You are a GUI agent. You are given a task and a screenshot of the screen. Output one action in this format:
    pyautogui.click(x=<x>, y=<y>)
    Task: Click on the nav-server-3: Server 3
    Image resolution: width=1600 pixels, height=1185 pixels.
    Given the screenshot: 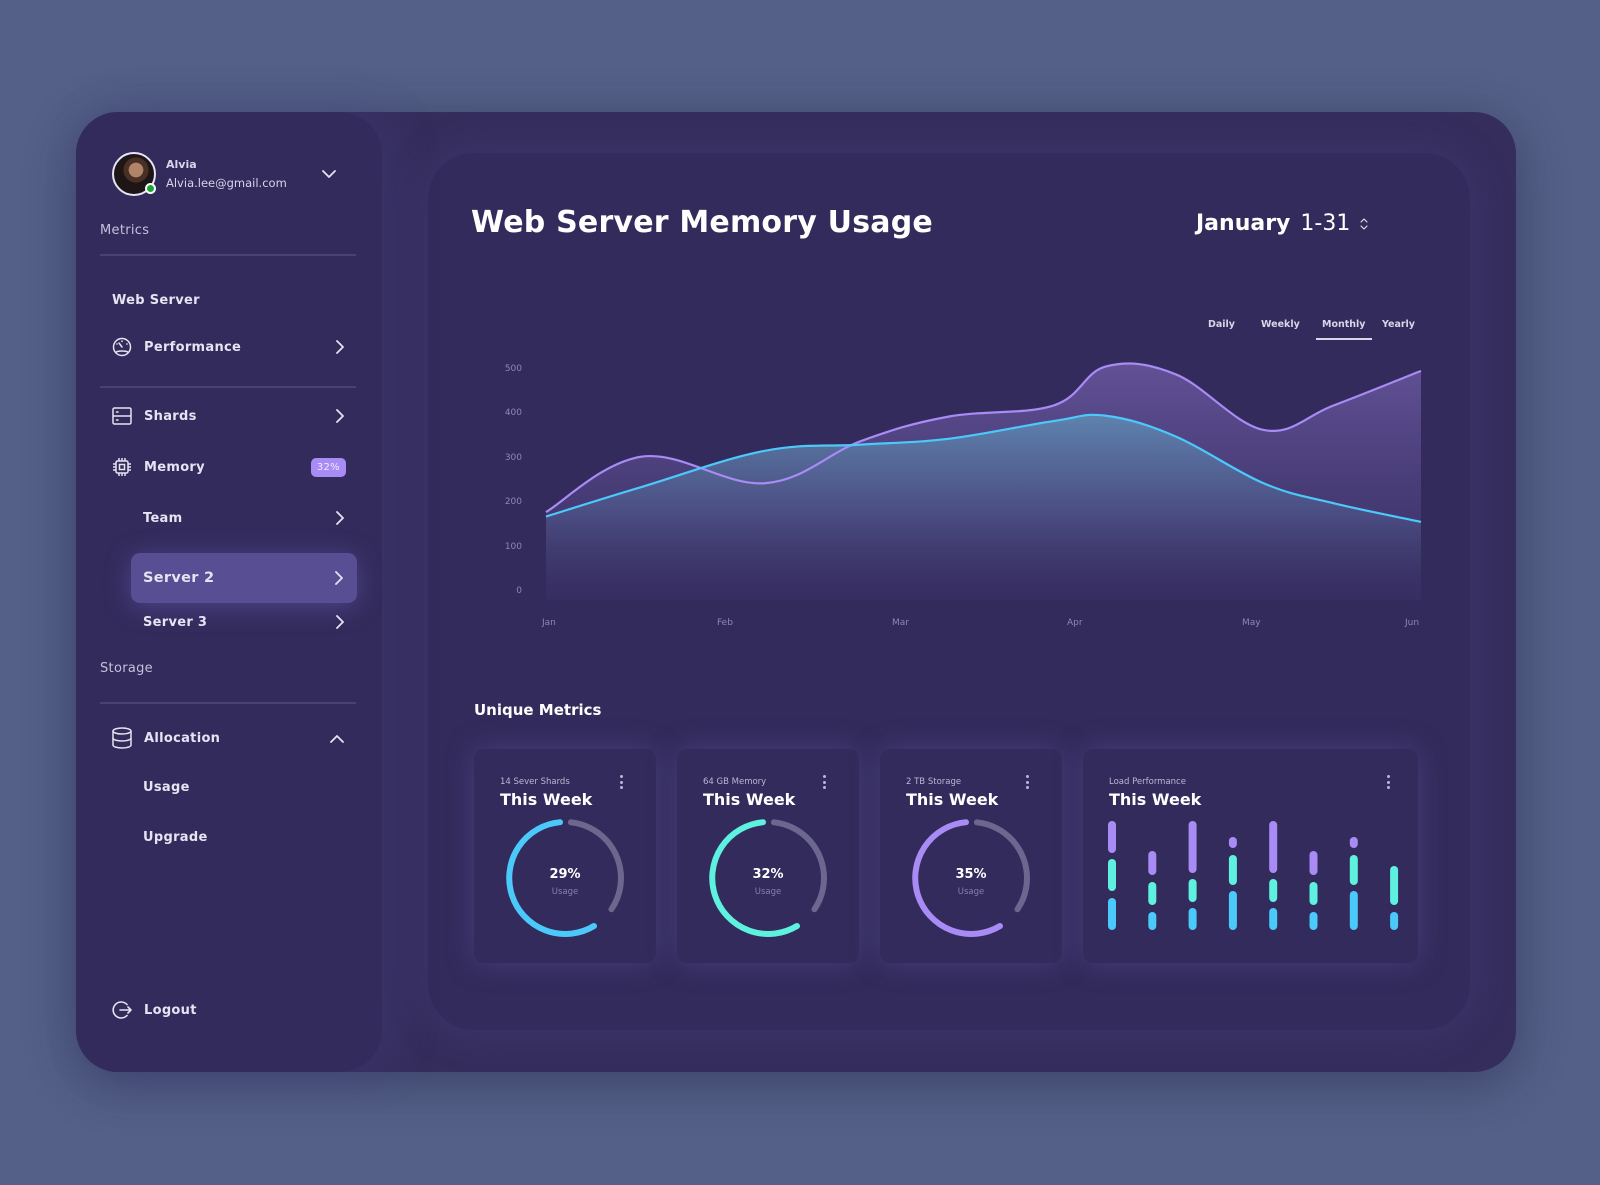 What is the action you would take?
    pyautogui.click(x=237, y=622)
    